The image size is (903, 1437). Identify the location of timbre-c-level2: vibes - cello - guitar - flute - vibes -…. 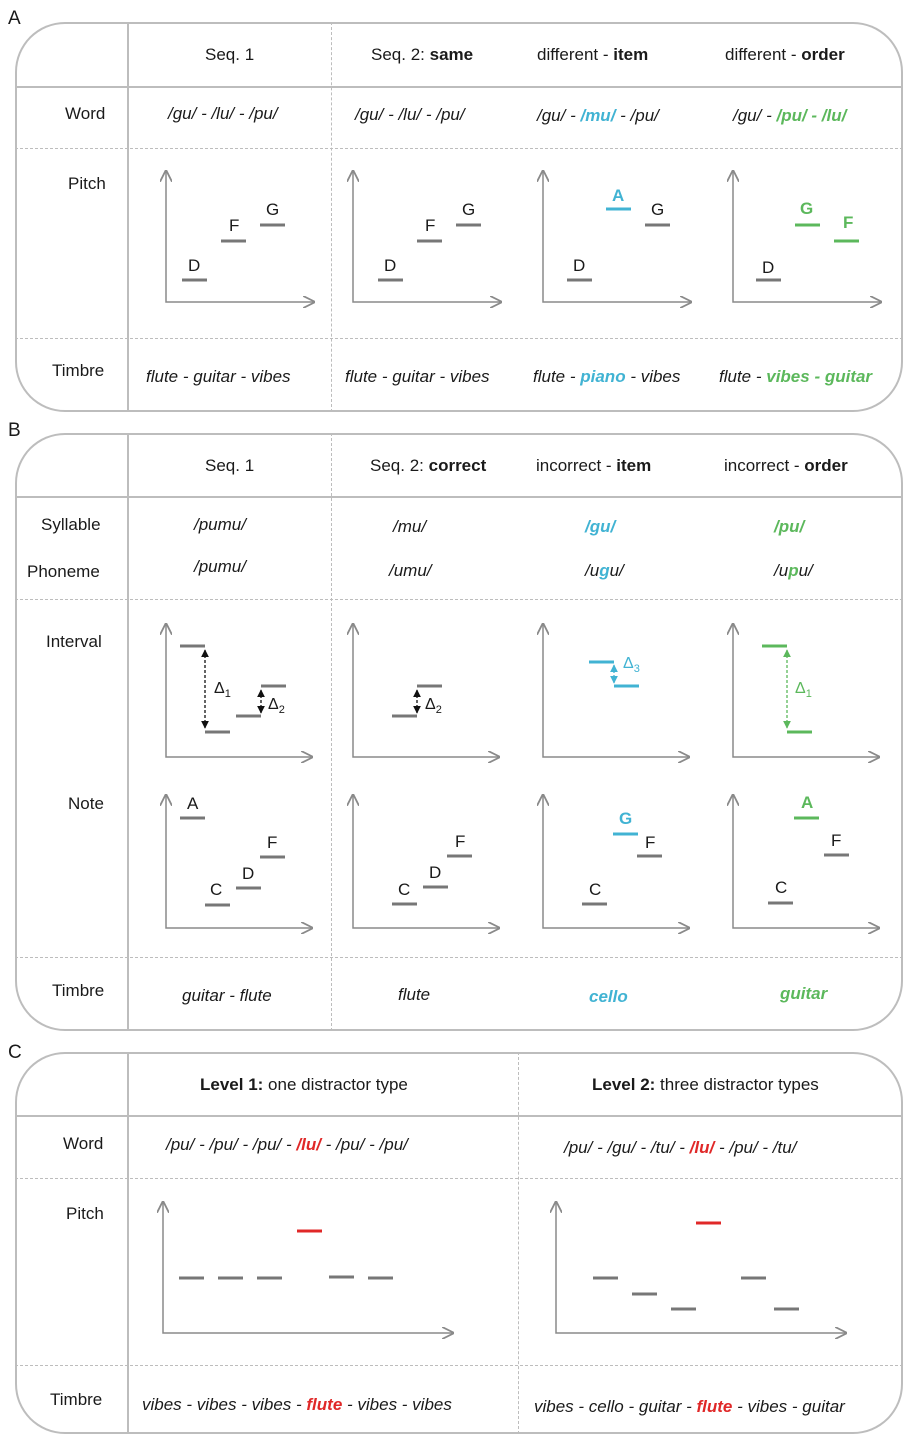
(689, 1407).